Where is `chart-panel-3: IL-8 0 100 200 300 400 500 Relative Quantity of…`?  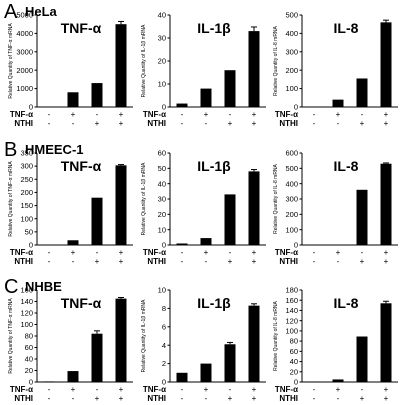 chart-panel-3: IL-8 0 100 200 300 400 500 Relative Quantity of… is located at coordinates (335, 69).